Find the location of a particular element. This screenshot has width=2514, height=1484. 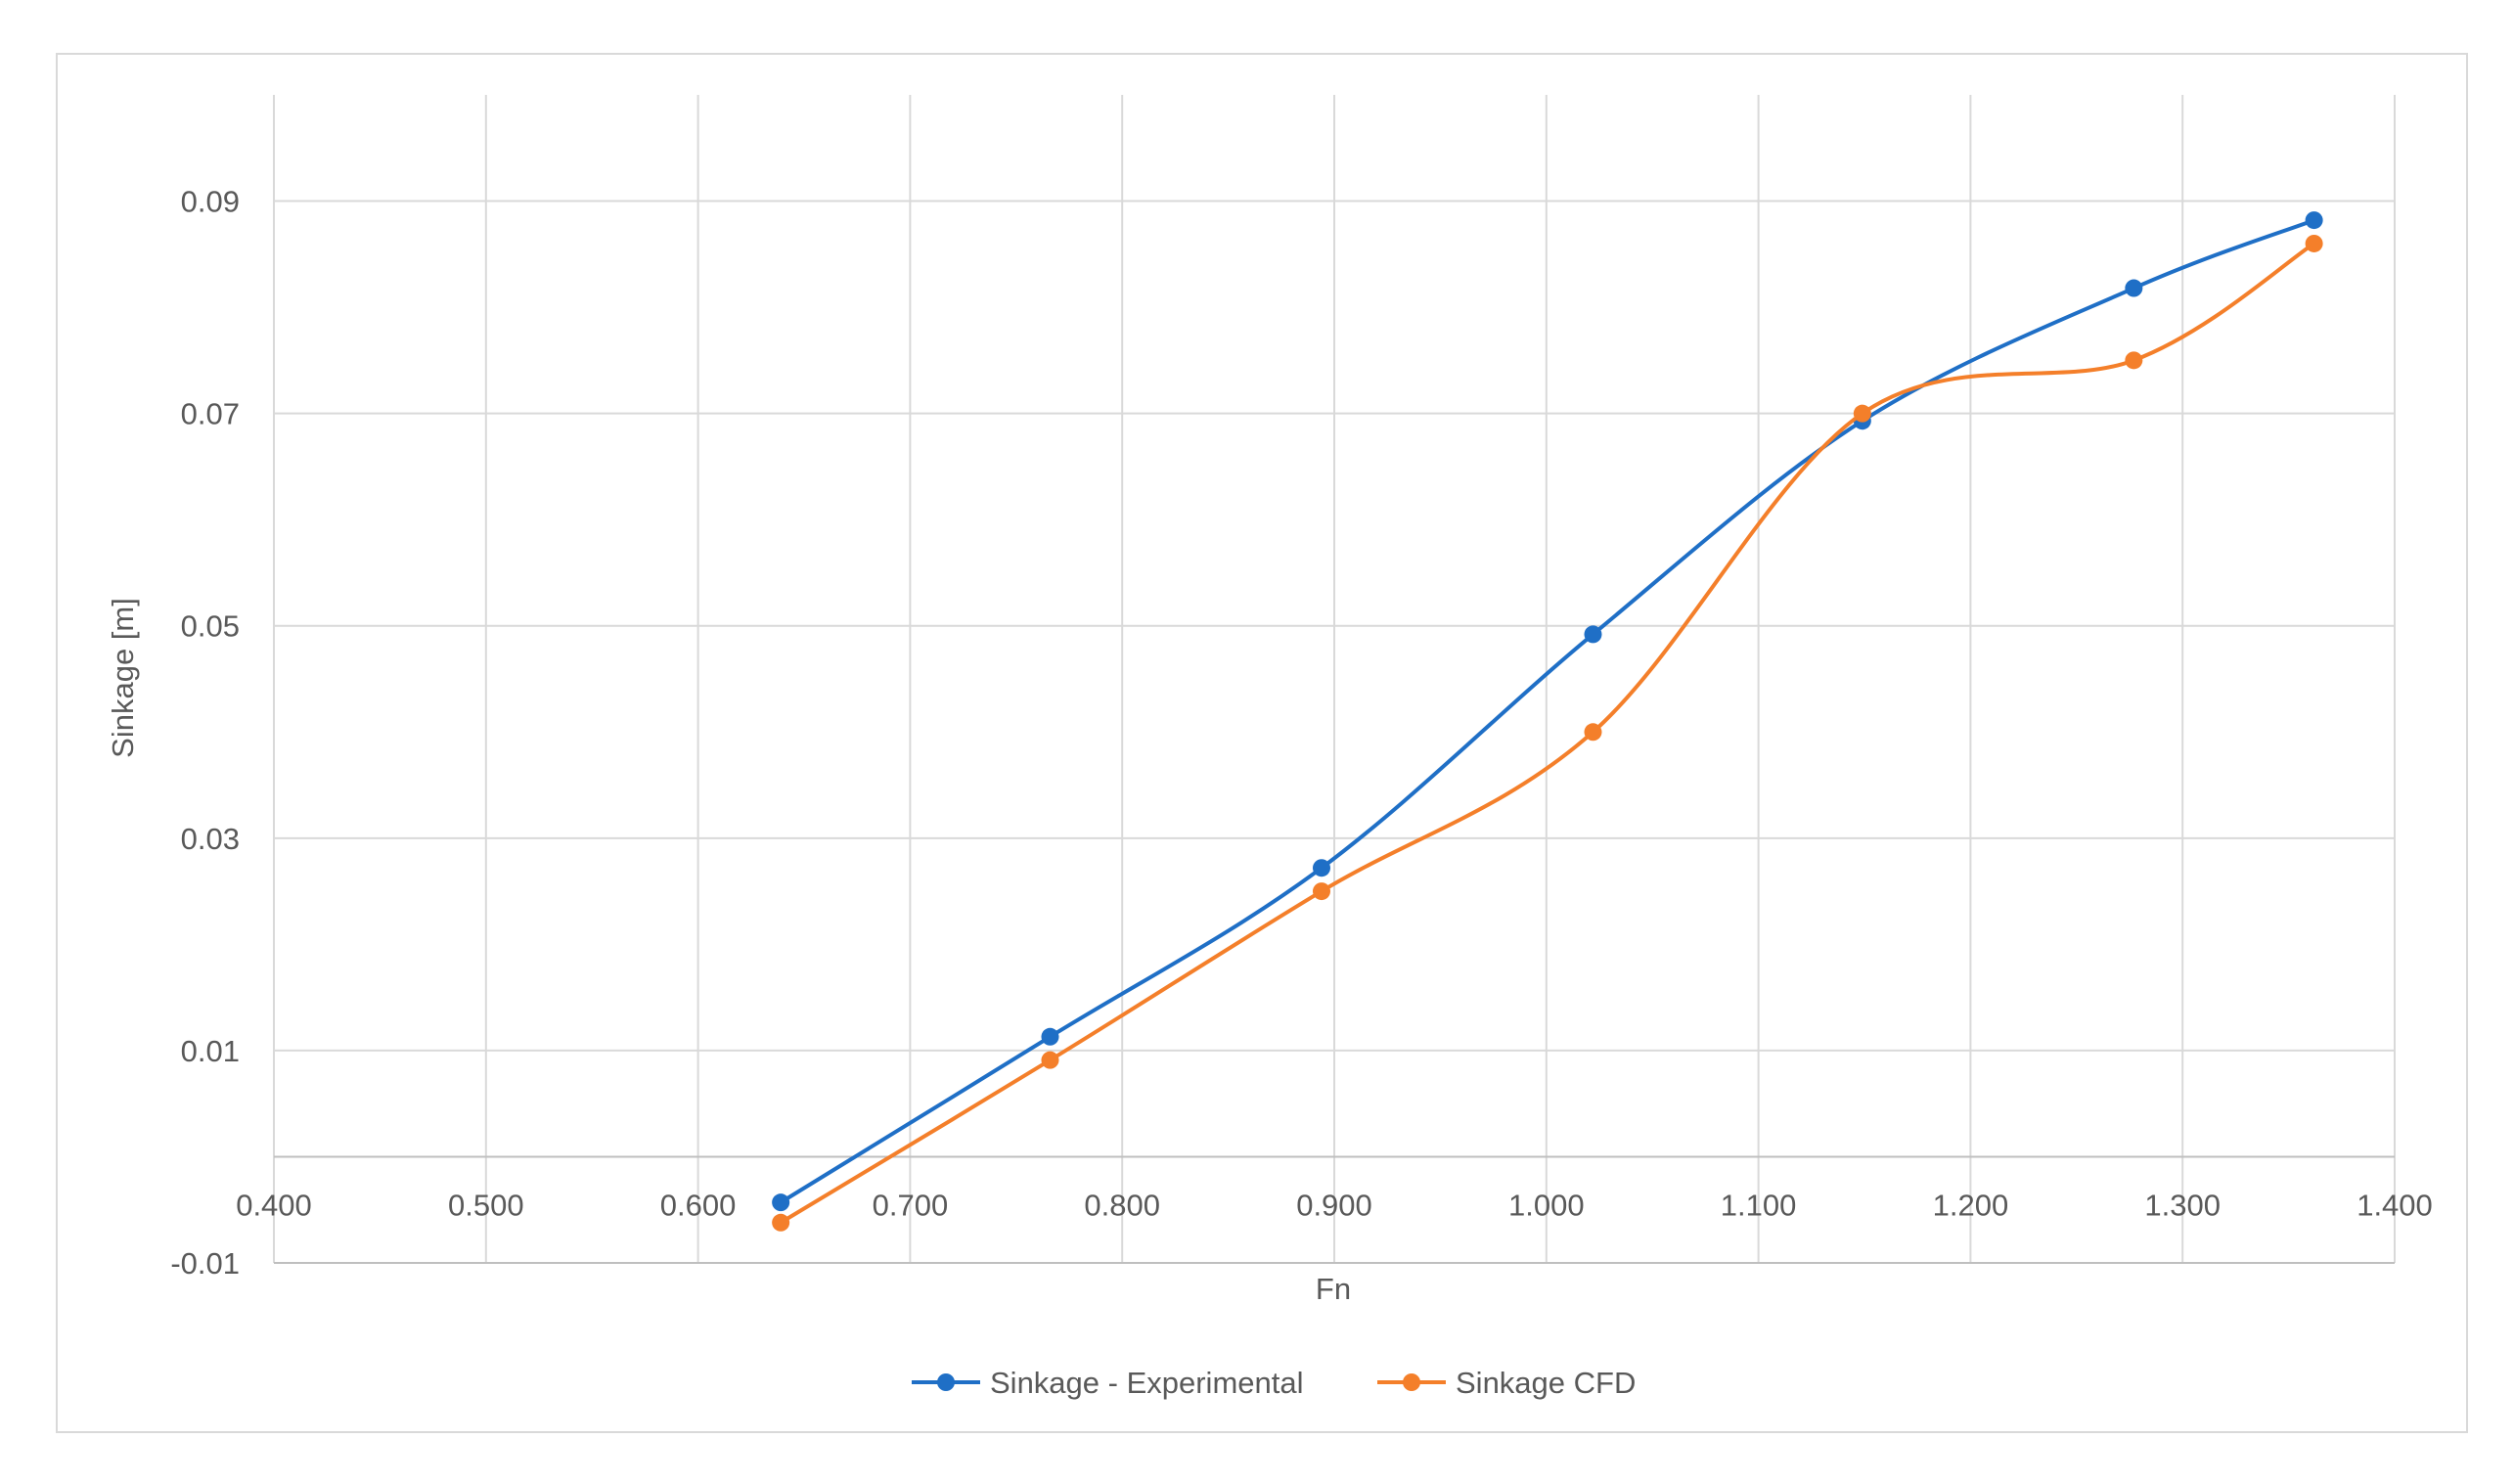

x-tick-label: 0.500 is located at coordinates (486, 1205).